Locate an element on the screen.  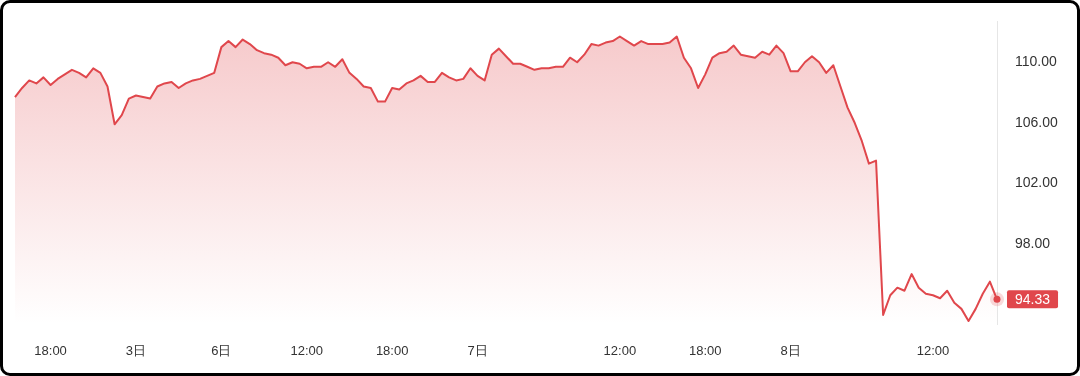
data-label: 94.33 is located at coordinates (1033, 299).